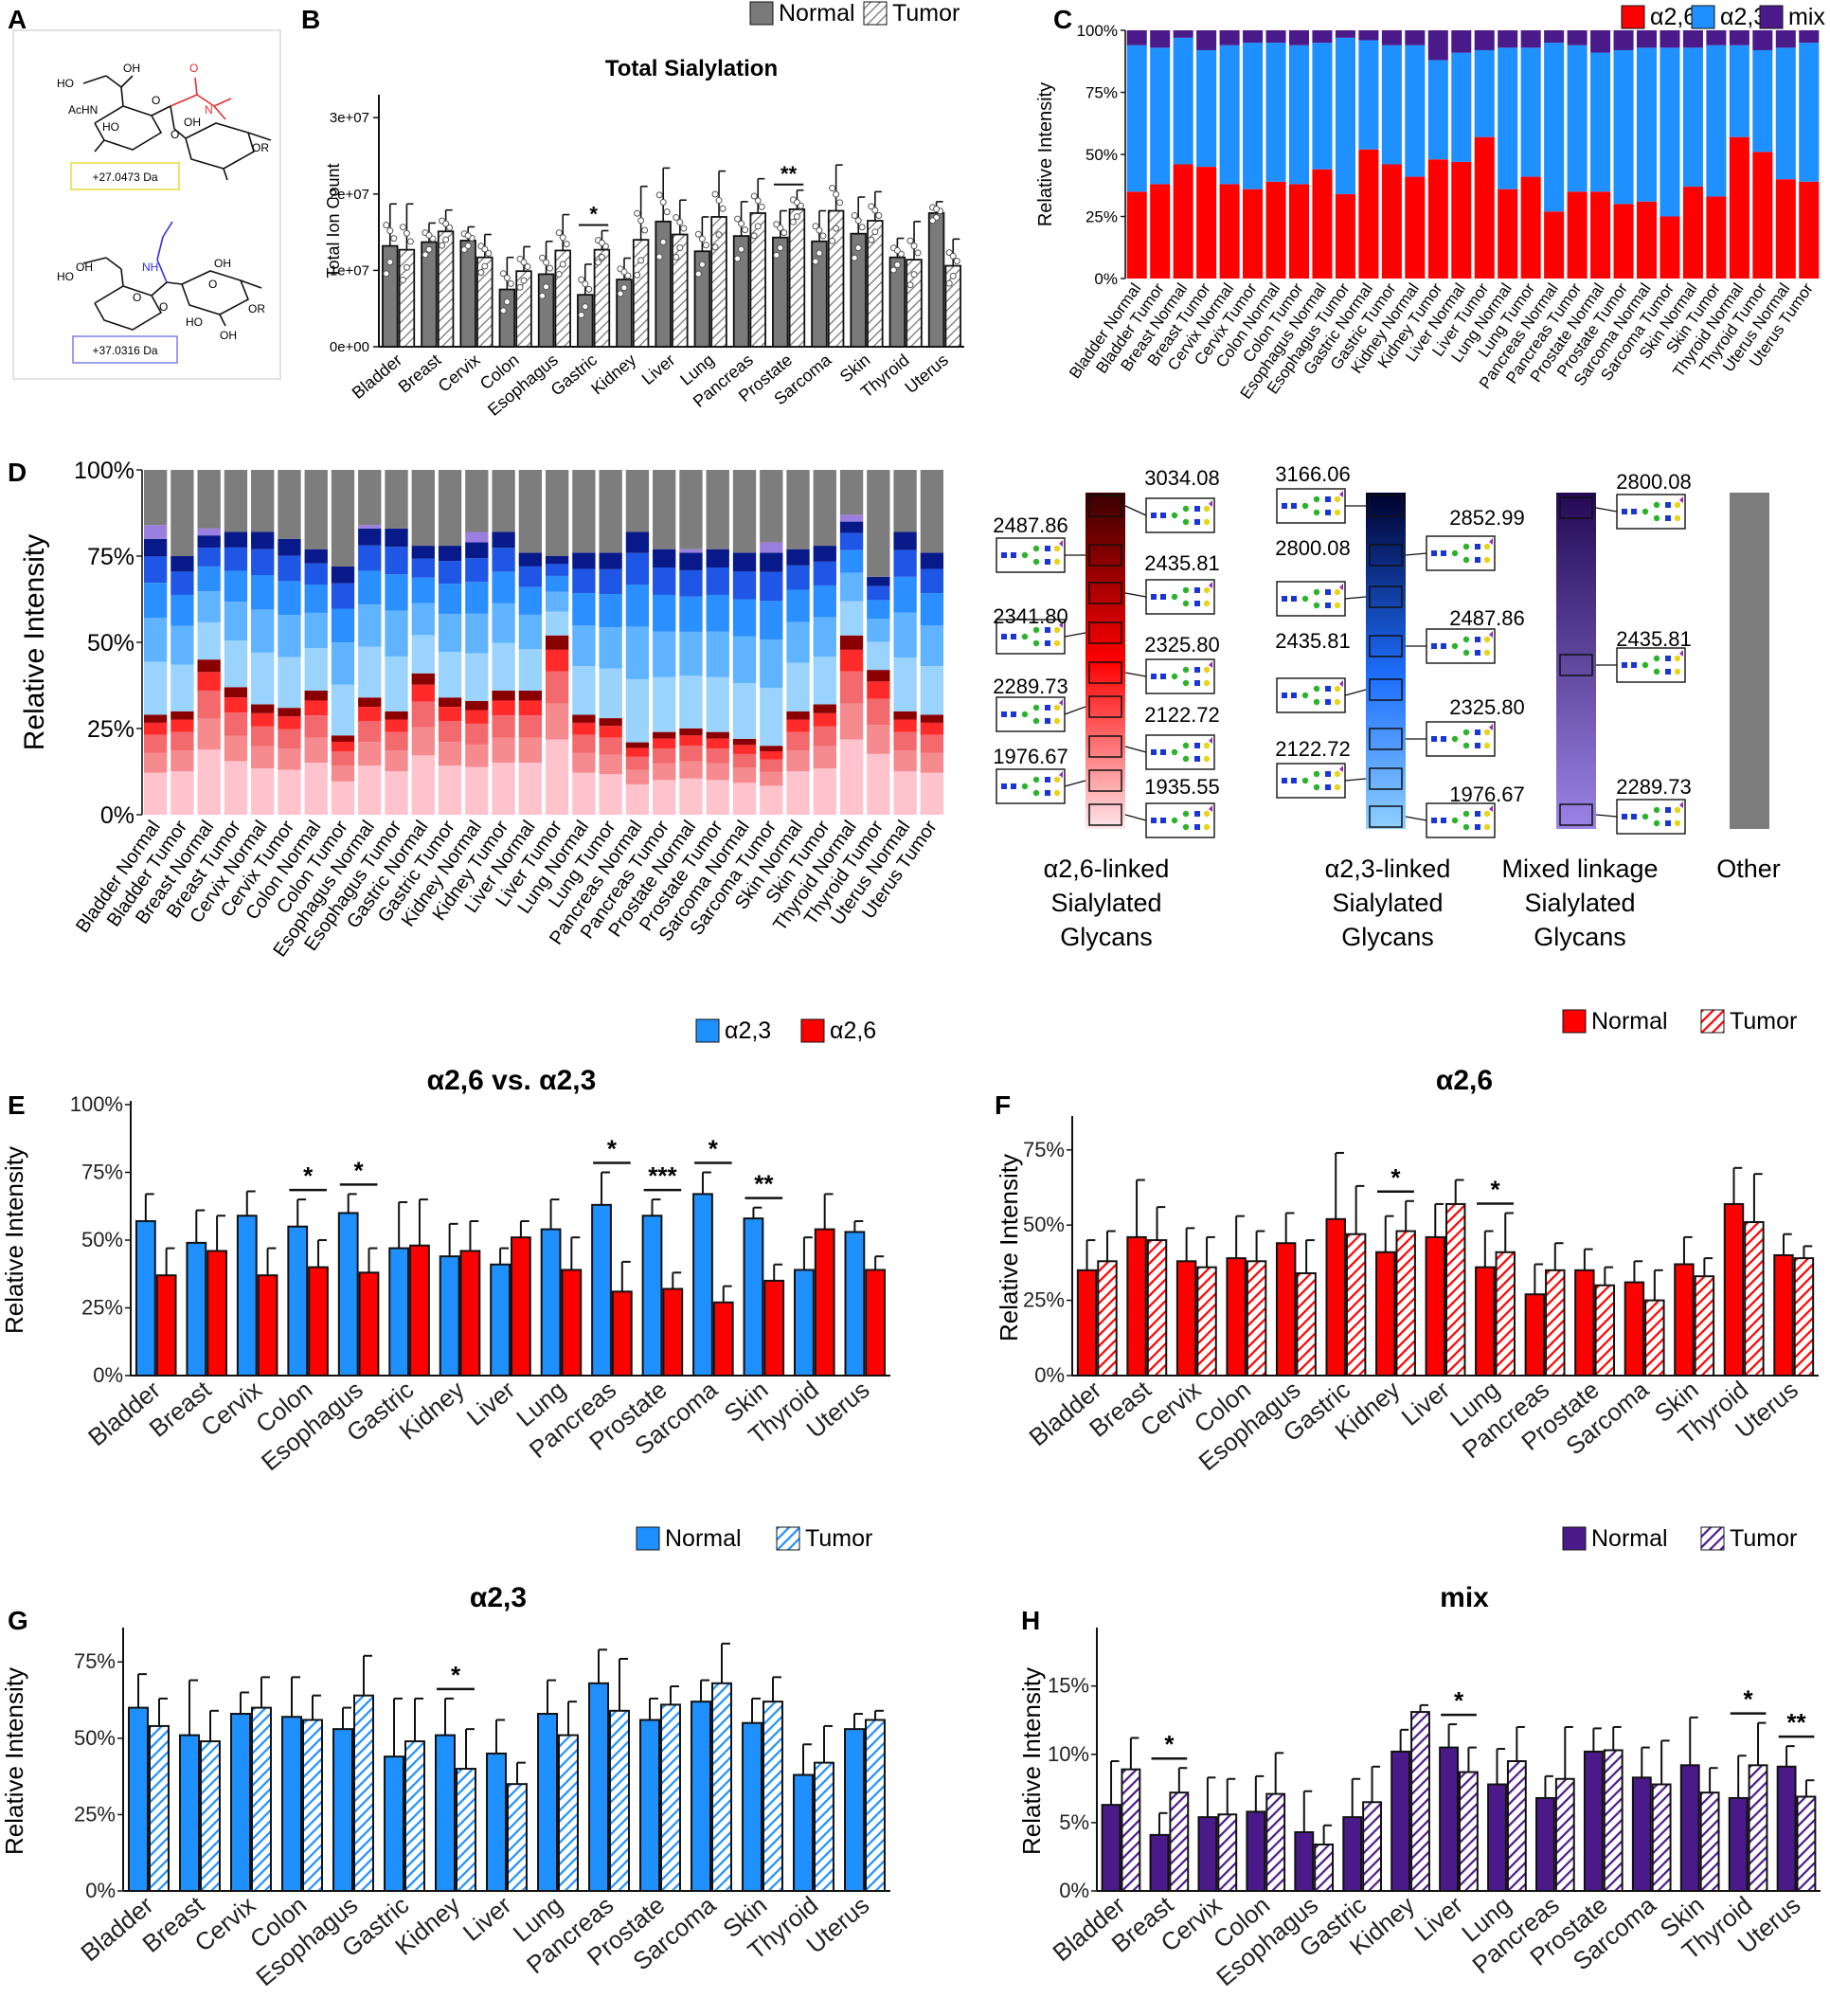  I want to click on y-tick-label: 10%, so click(1068, 1754).